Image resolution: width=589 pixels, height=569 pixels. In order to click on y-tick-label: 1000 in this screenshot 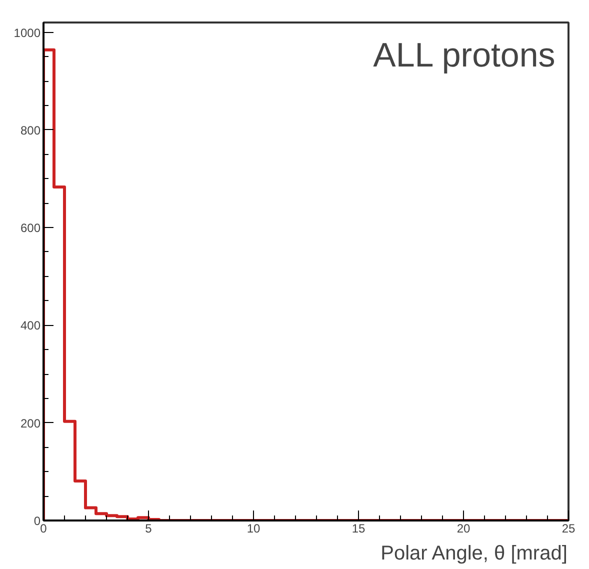, I will do `click(27, 33)`.